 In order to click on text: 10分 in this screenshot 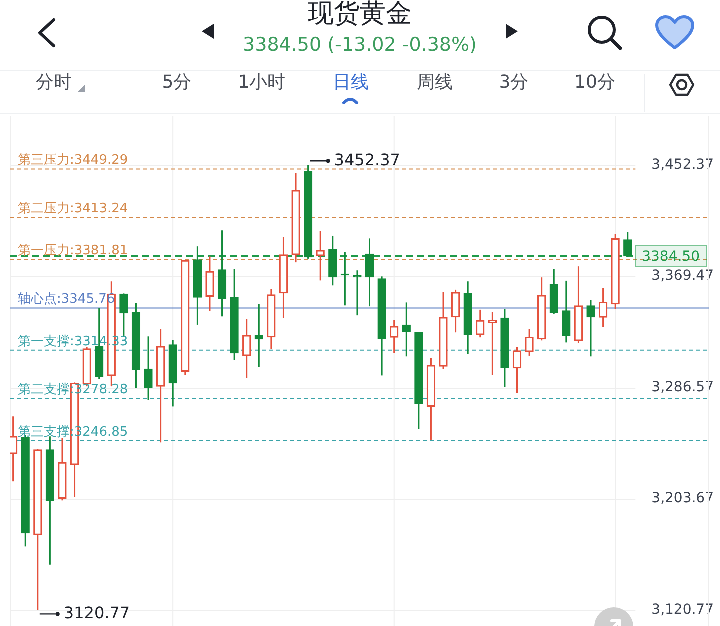, I will do `click(595, 82)`.